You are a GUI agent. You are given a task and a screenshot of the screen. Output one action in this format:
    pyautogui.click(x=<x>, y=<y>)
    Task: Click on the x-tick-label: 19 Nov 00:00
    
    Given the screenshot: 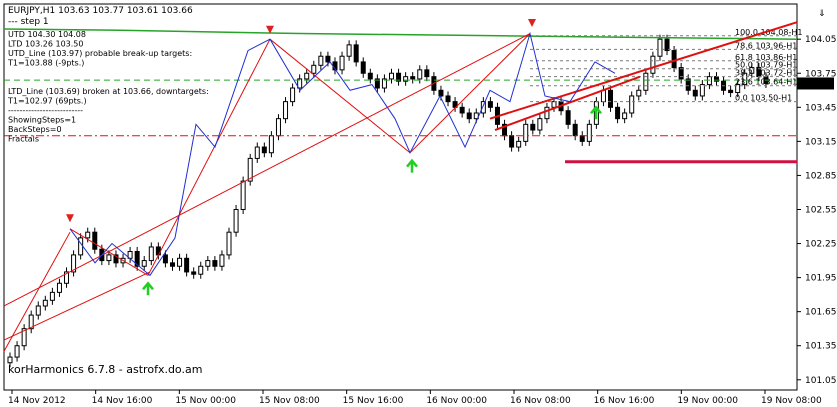 What is the action you would take?
    pyautogui.click(x=707, y=401)
    